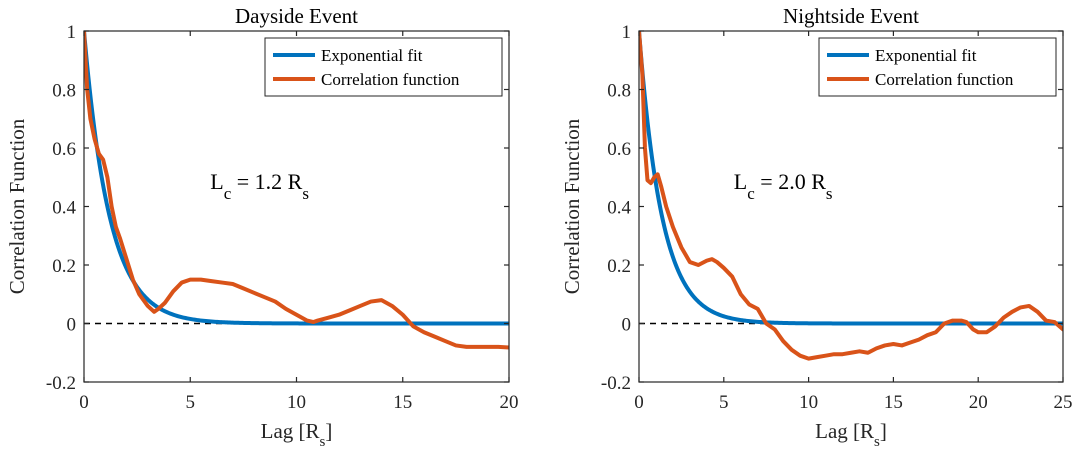 The height and width of the screenshot is (452, 1090). What do you see at coordinates (266, 181) in the screenshot?
I see `annotation-rest: = 1.2 R` at bounding box center [266, 181].